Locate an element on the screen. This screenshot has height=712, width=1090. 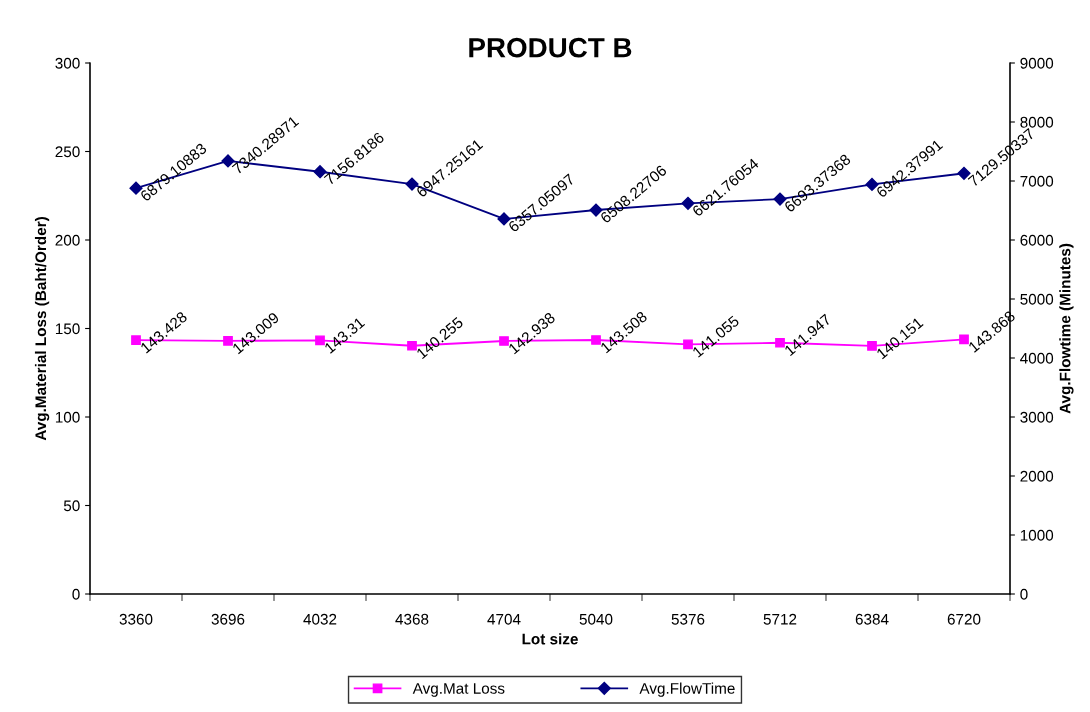
x-tick-label: 5376 is located at coordinates (688, 619).